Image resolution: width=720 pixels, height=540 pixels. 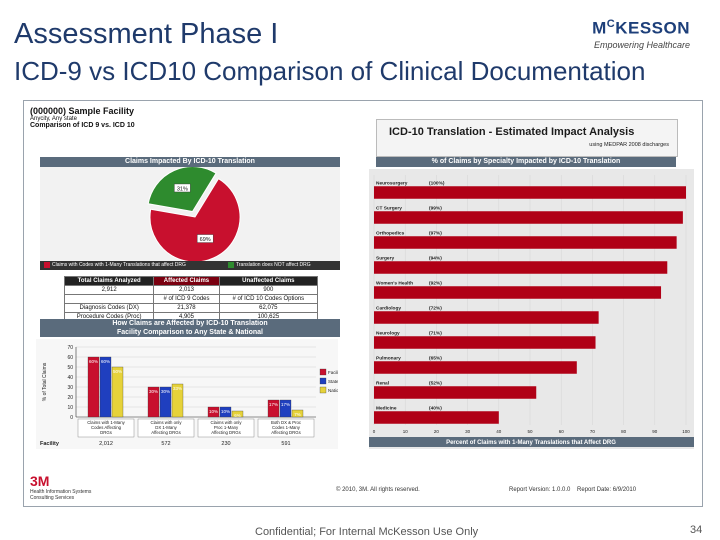 I want to click on bar-category-label: Claims with only DX 1-Many Affecting DRGs, so click(x=166, y=427).